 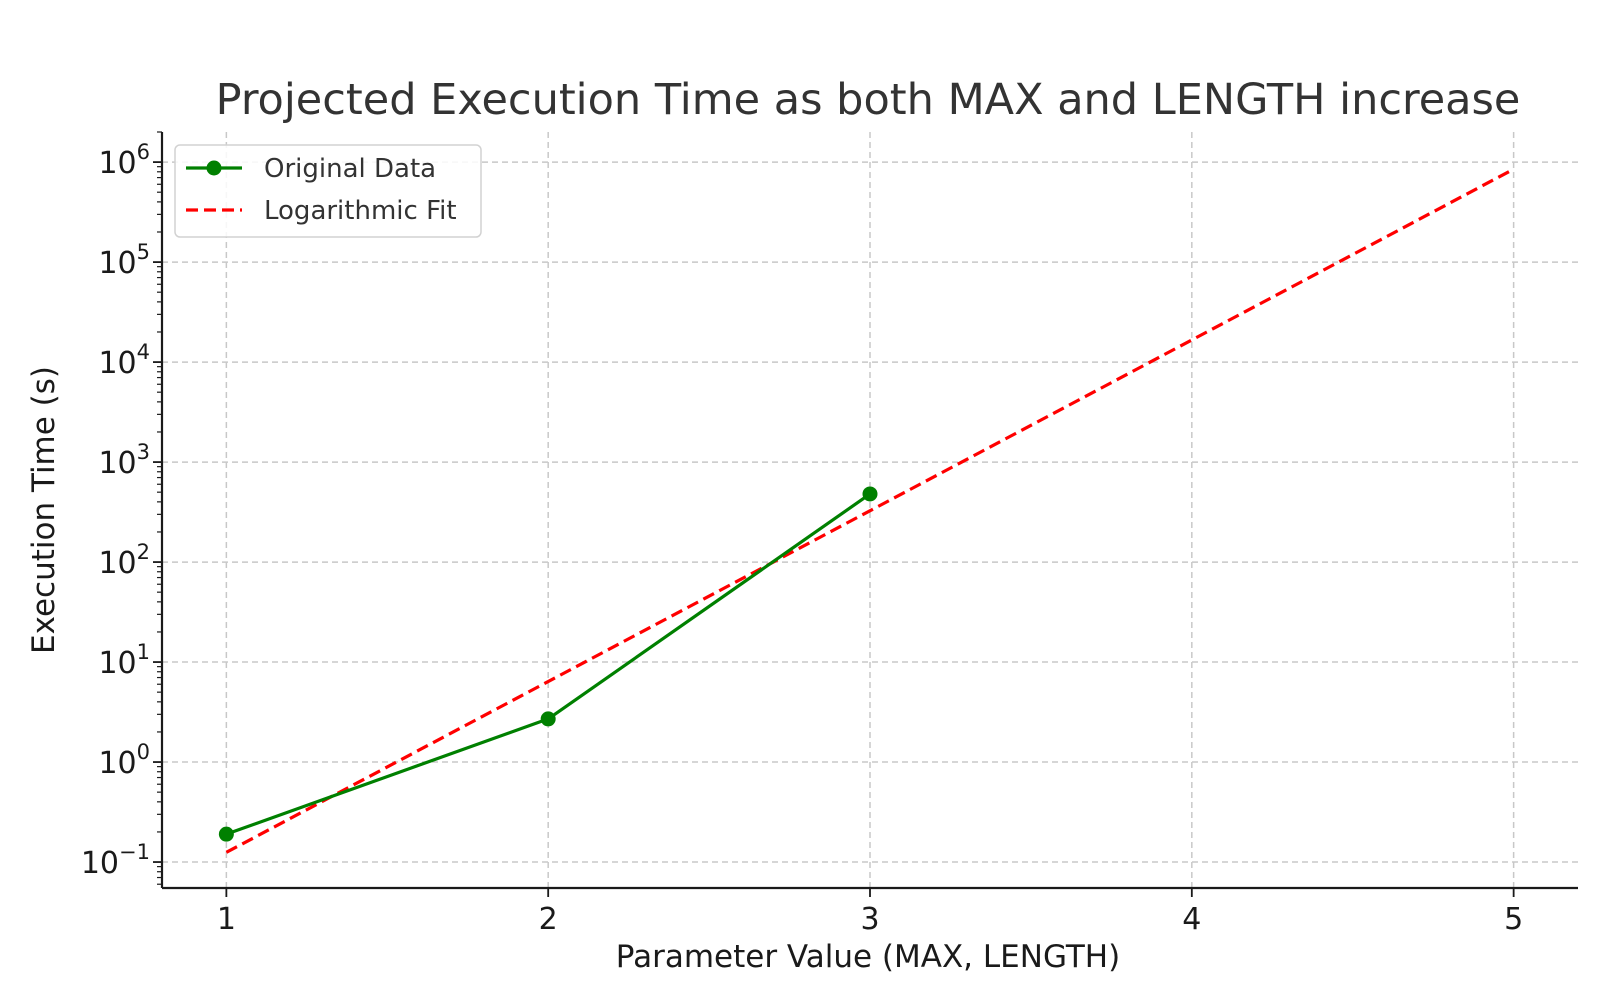 What do you see at coordinates (869, 919) in the screenshot?
I see `x-tick-label-2: 3` at bounding box center [869, 919].